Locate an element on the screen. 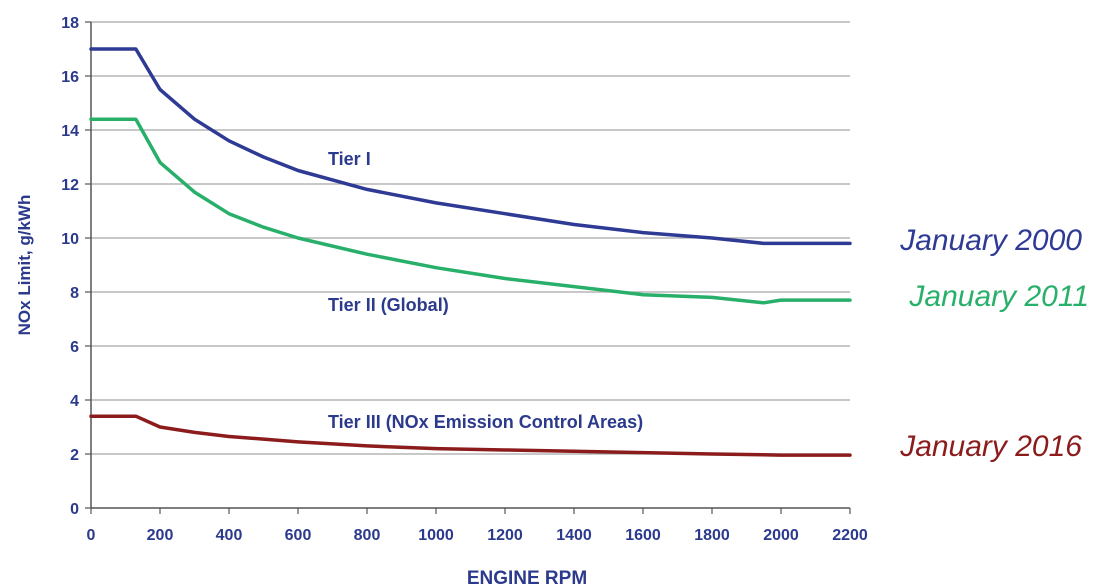 Image resolution: width=1094 pixels, height=587 pixels. tick-label-y: 10 is located at coordinates (70, 239).